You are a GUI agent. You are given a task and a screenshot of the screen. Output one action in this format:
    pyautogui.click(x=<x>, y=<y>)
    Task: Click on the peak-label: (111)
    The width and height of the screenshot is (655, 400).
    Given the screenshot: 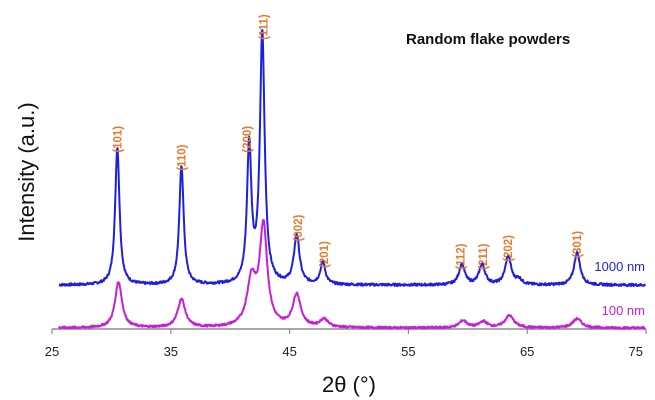 What is the action you would take?
    pyautogui.click(x=264, y=27)
    